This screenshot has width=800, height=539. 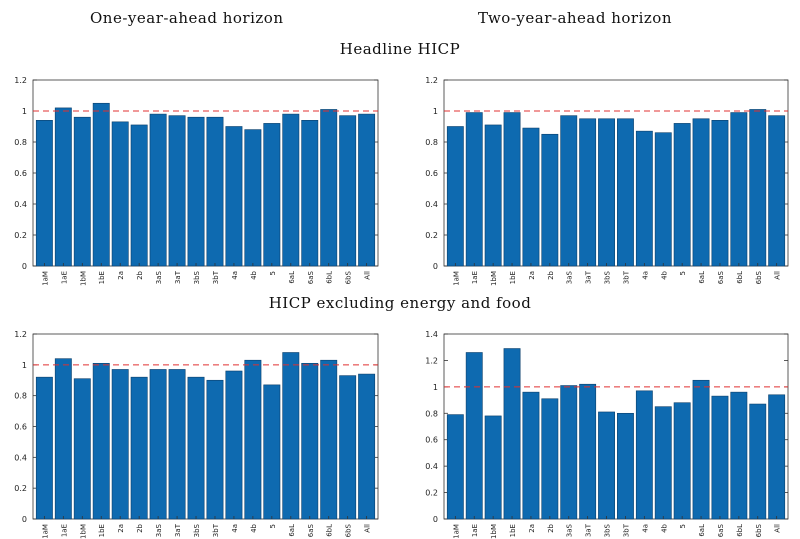 I want to click on row-header-hicp-ex-energy-food: HICP excluding energy and food, so click(x=400, y=303).